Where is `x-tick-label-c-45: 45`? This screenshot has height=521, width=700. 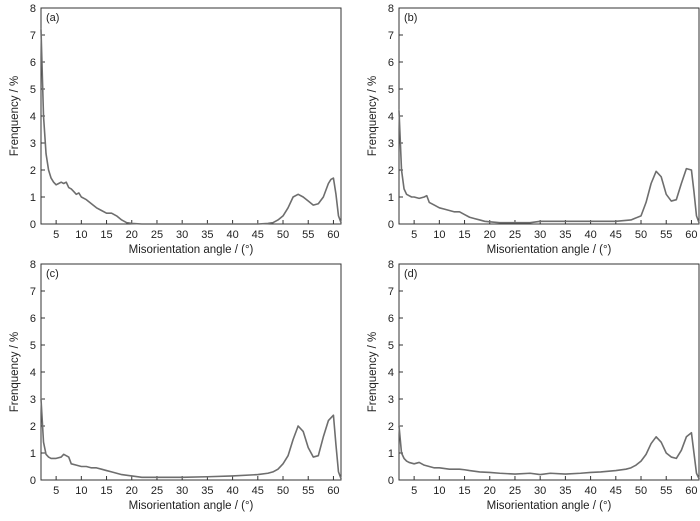 x-tick-label-c-45: 45 is located at coordinates (258, 491).